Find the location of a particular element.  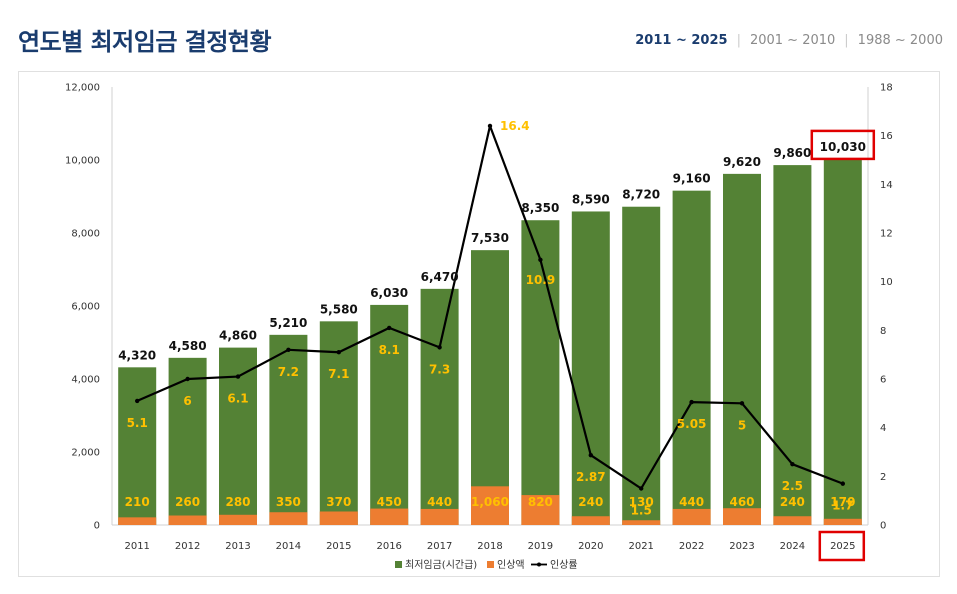

right-axis-tick: 0 is located at coordinates (883, 526).